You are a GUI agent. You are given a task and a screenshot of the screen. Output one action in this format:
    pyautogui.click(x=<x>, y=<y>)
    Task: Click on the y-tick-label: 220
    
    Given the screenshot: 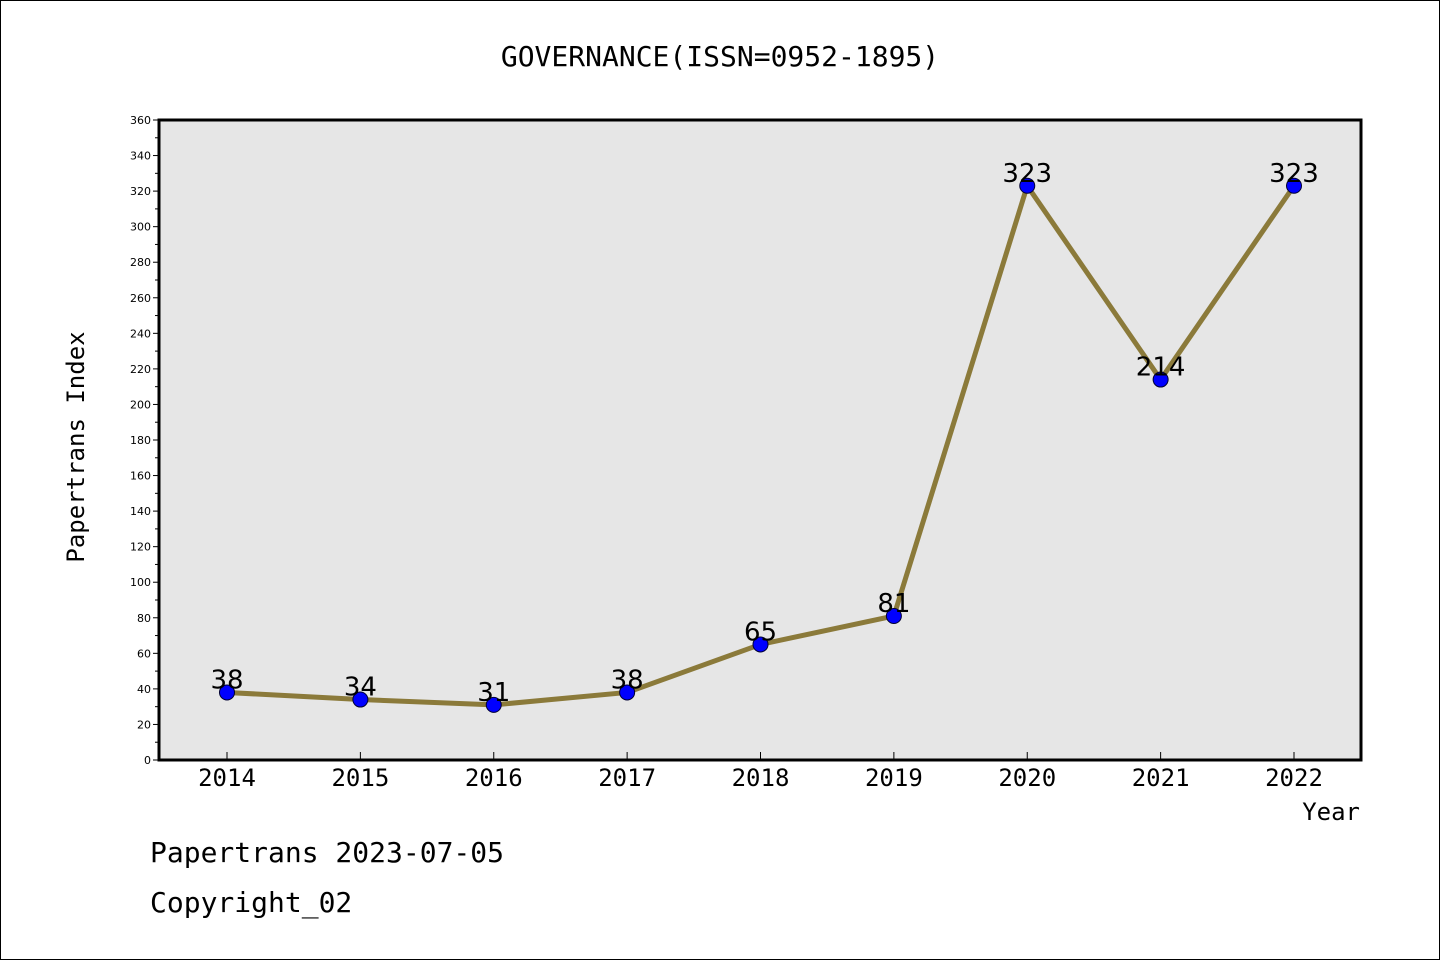 What is the action you would take?
    pyautogui.click(x=140, y=369)
    